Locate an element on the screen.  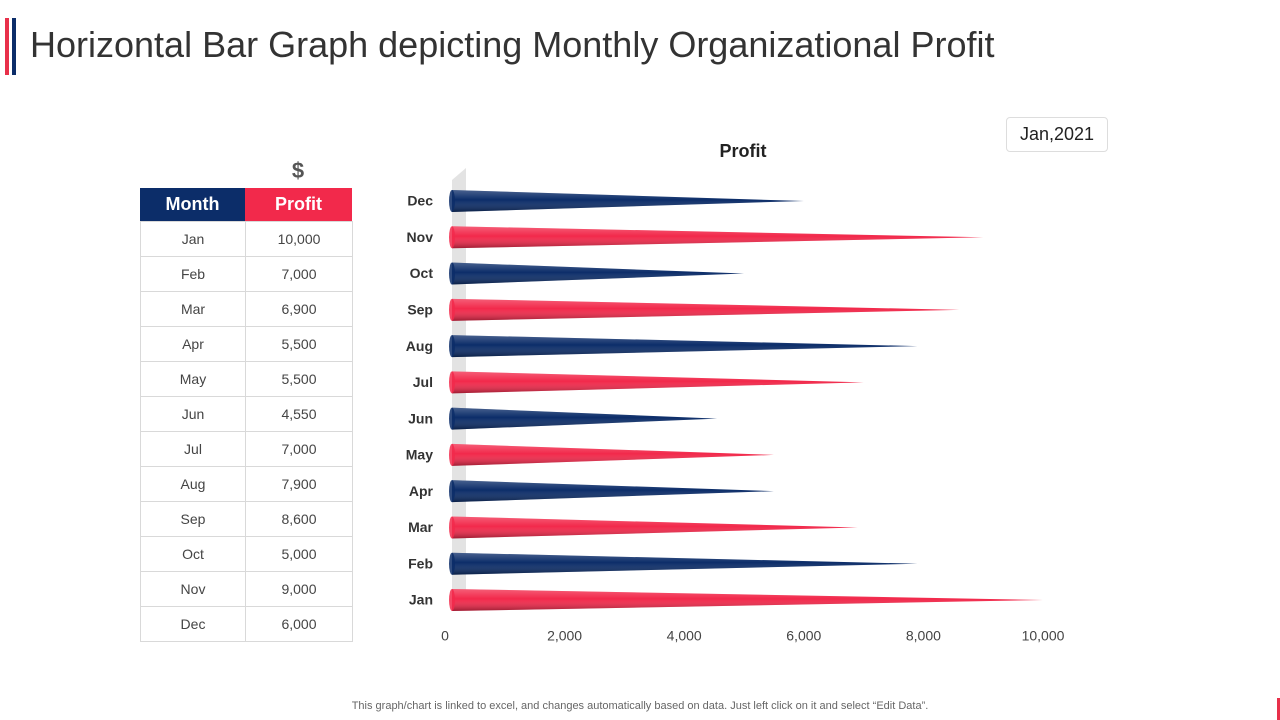
x-tick-label: 4,000 is located at coordinates (684, 636).